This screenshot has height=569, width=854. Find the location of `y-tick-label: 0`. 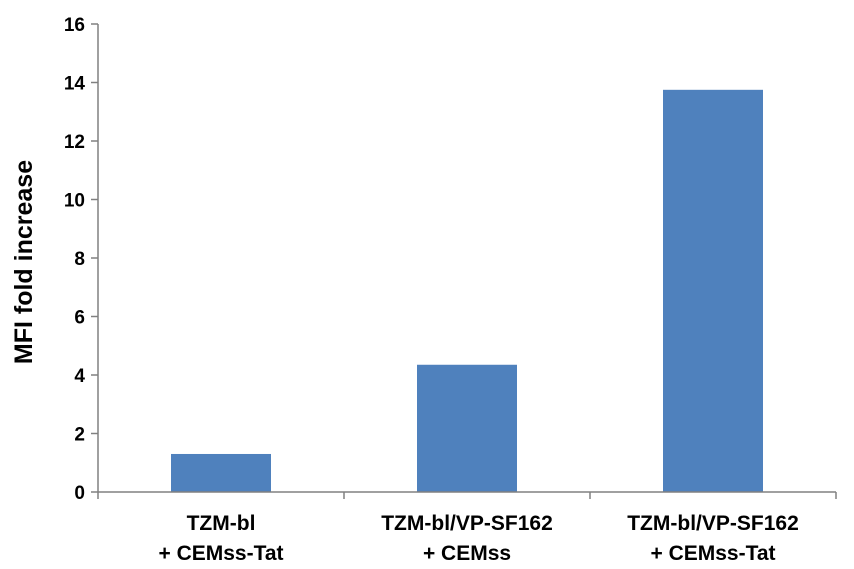

y-tick-label: 0 is located at coordinates (79, 493).